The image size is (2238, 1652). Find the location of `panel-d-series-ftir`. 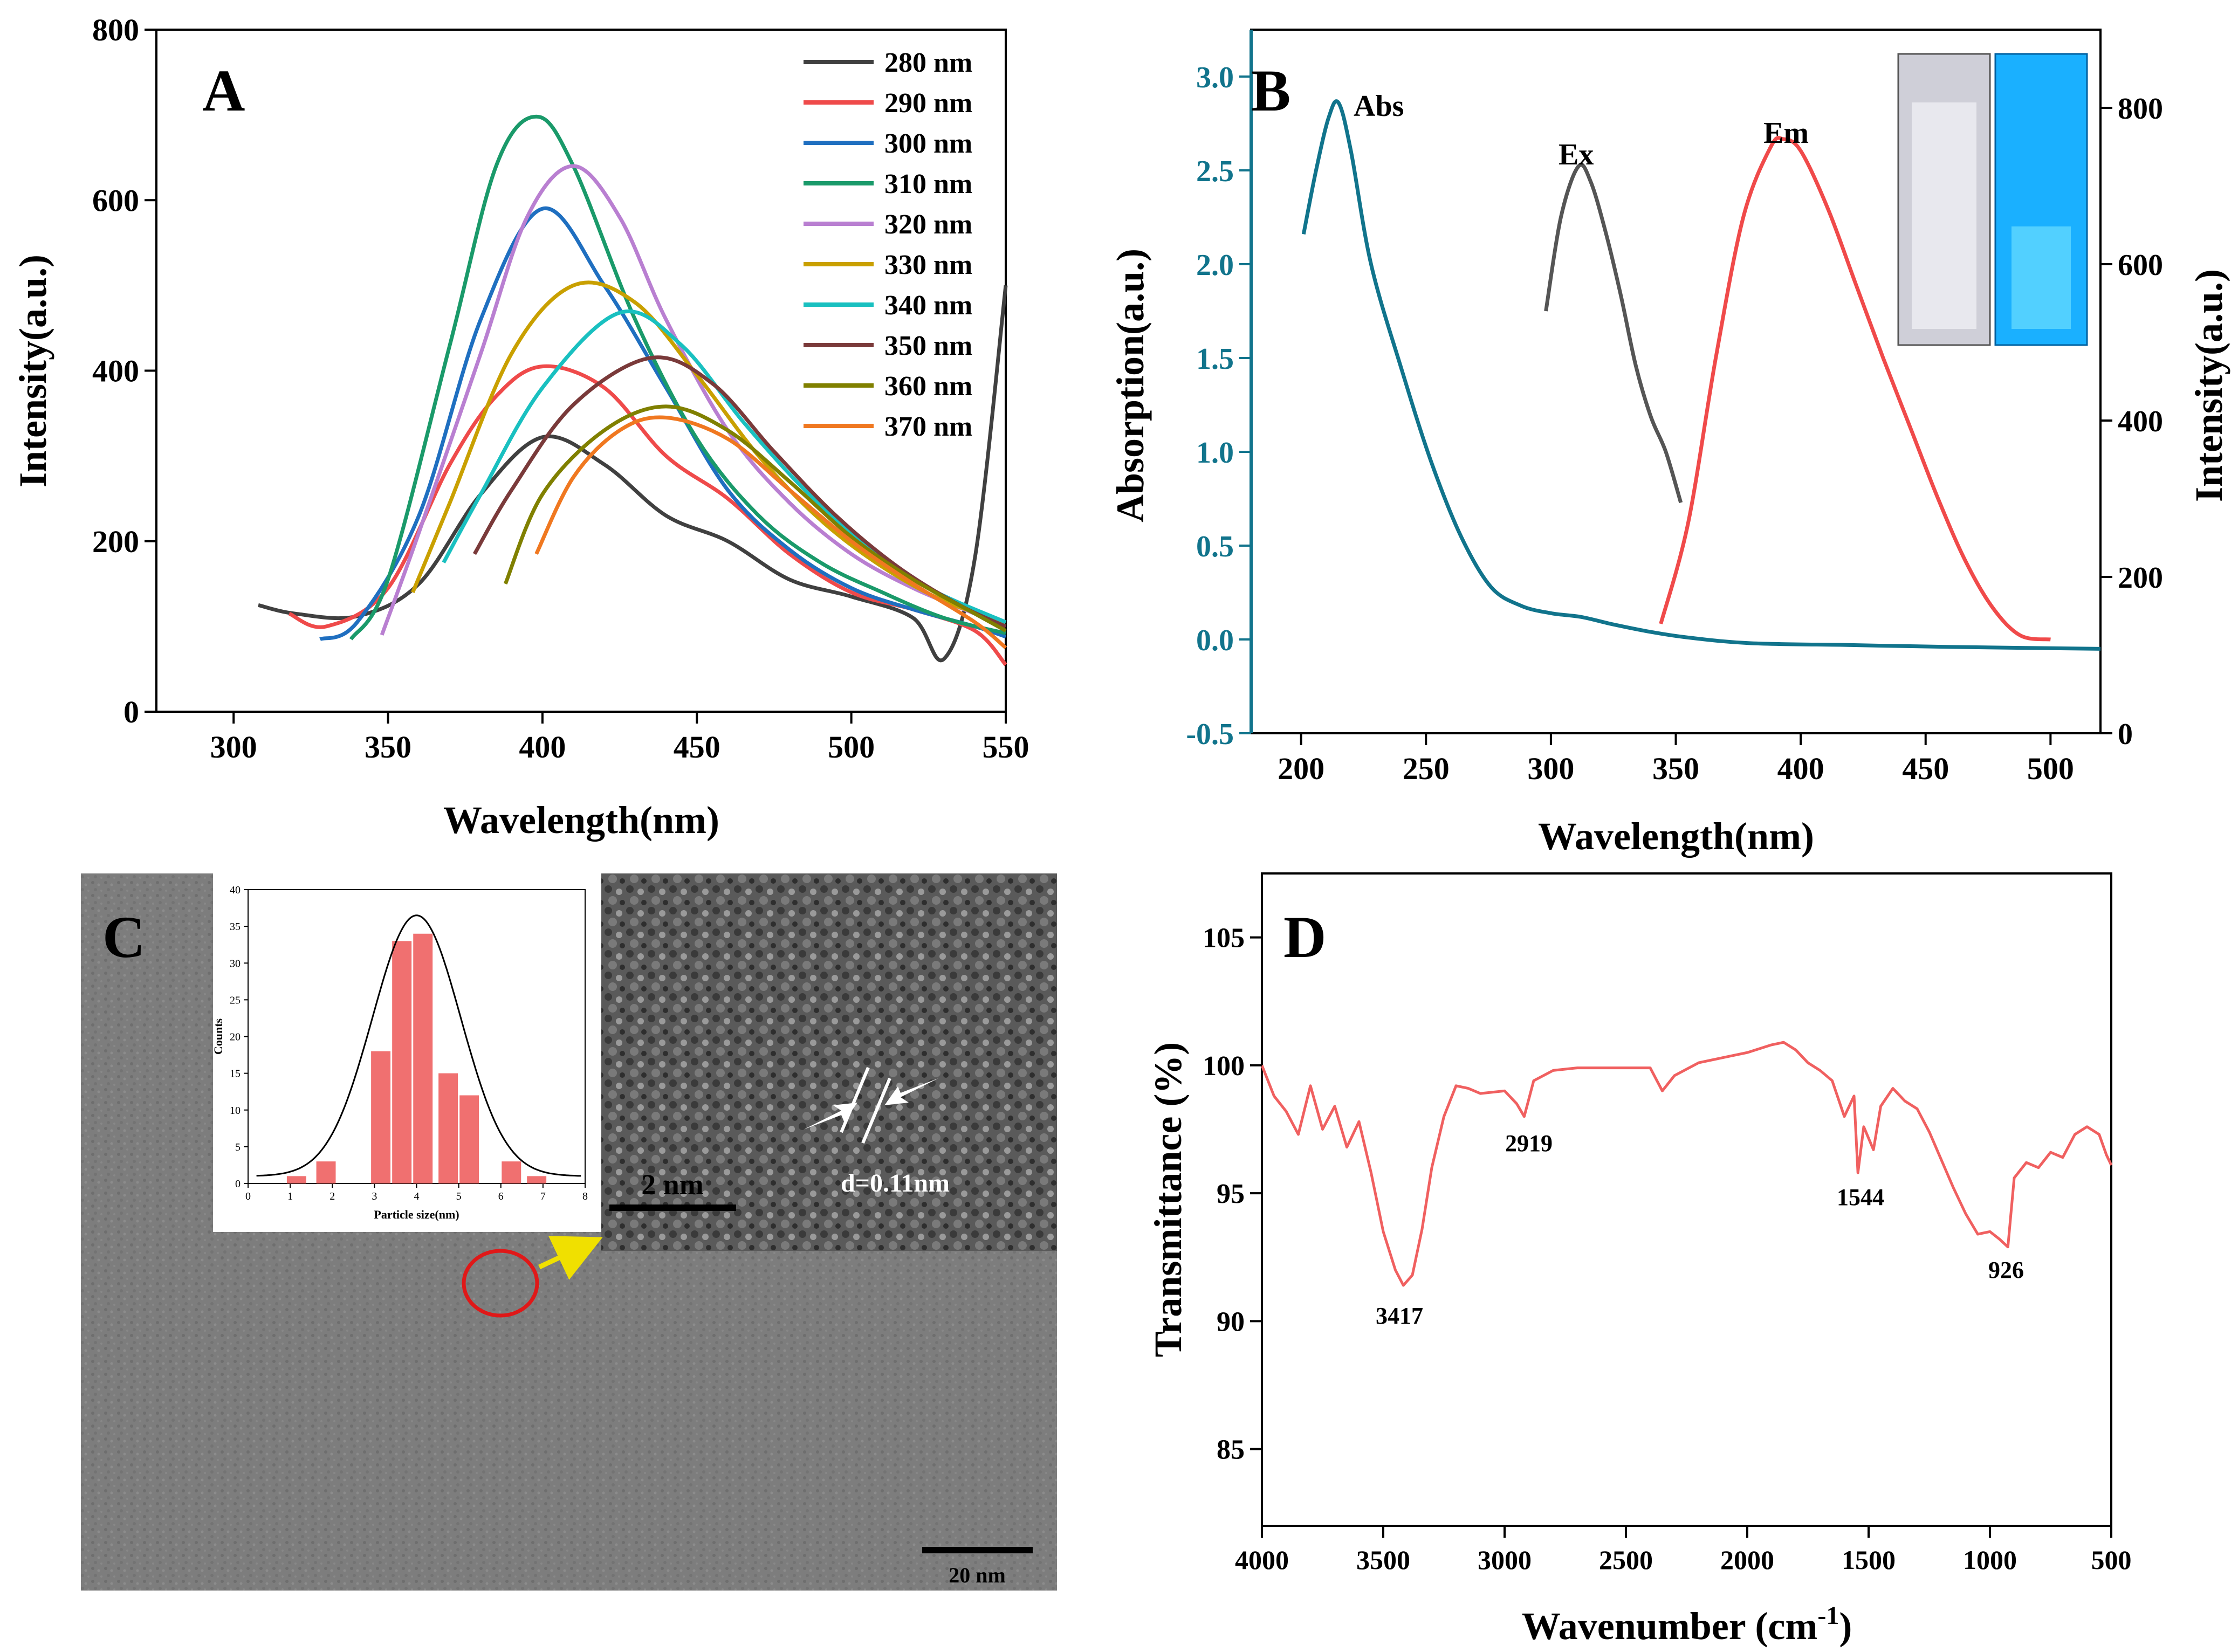

panel-d-series-ftir is located at coordinates (1686, 1164).